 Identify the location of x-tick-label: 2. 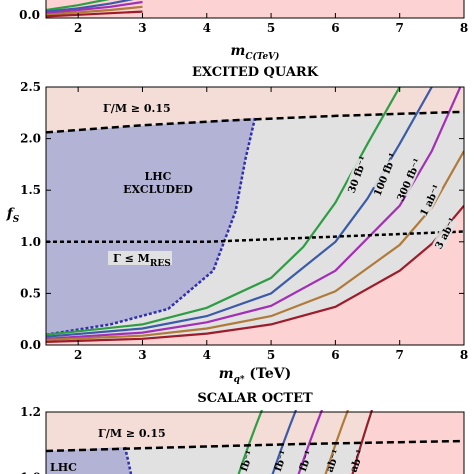
(78, 355).